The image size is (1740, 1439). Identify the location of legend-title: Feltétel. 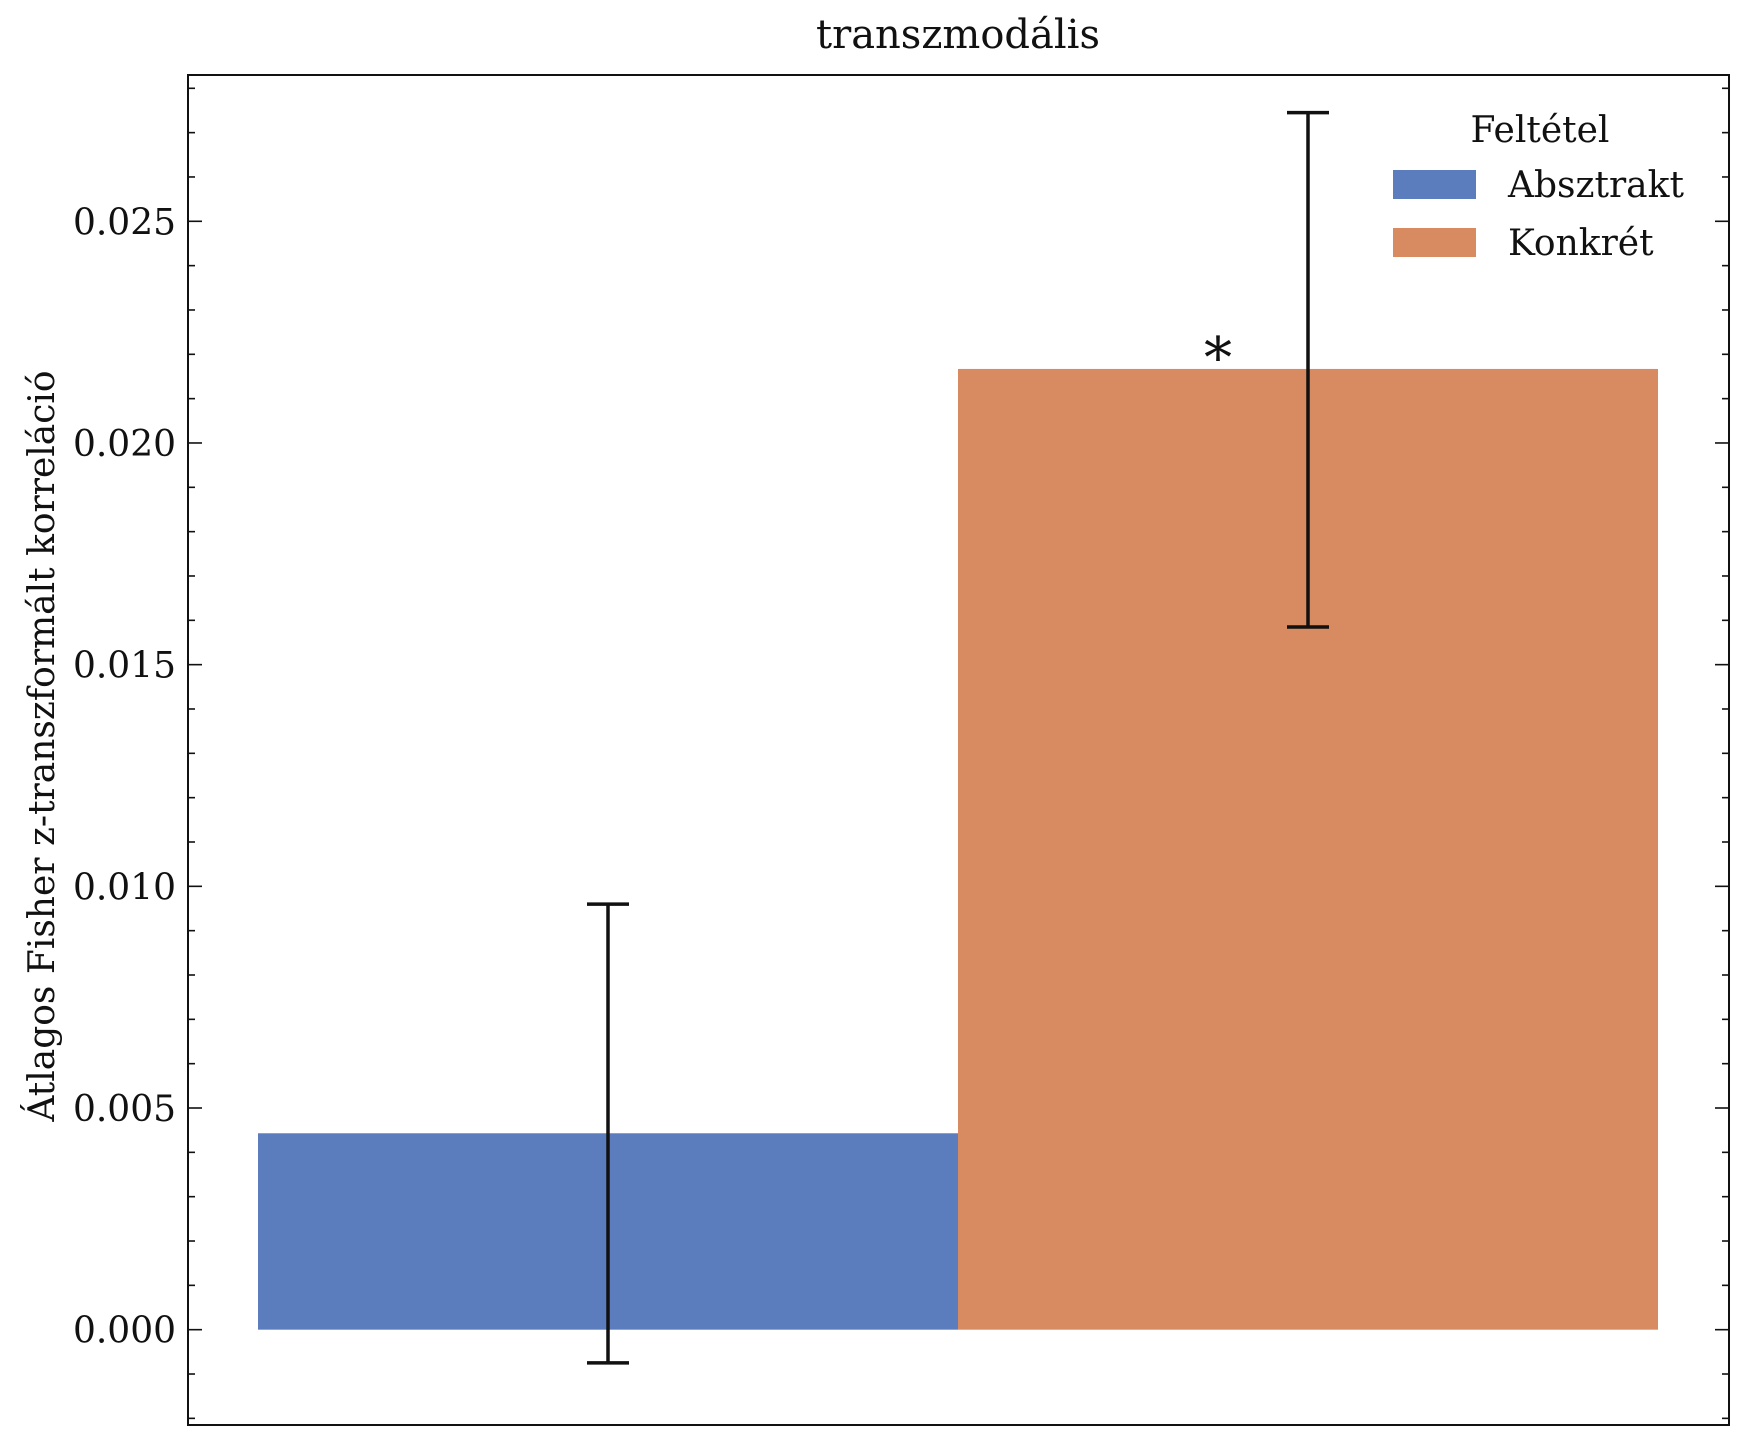
(1540, 130).